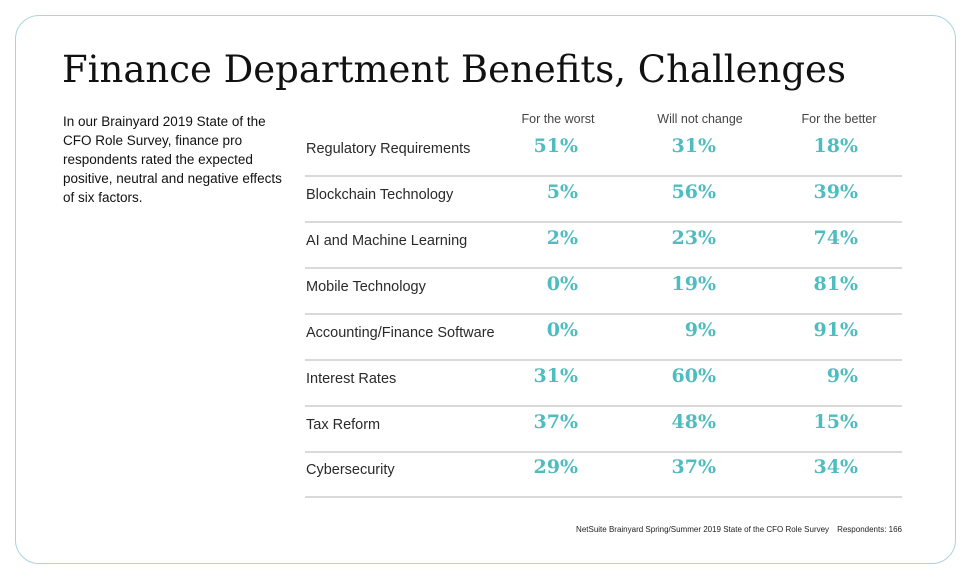  What do you see at coordinates (400, 333) in the screenshot?
I see `row-label: Accounting/Finance Software` at bounding box center [400, 333].